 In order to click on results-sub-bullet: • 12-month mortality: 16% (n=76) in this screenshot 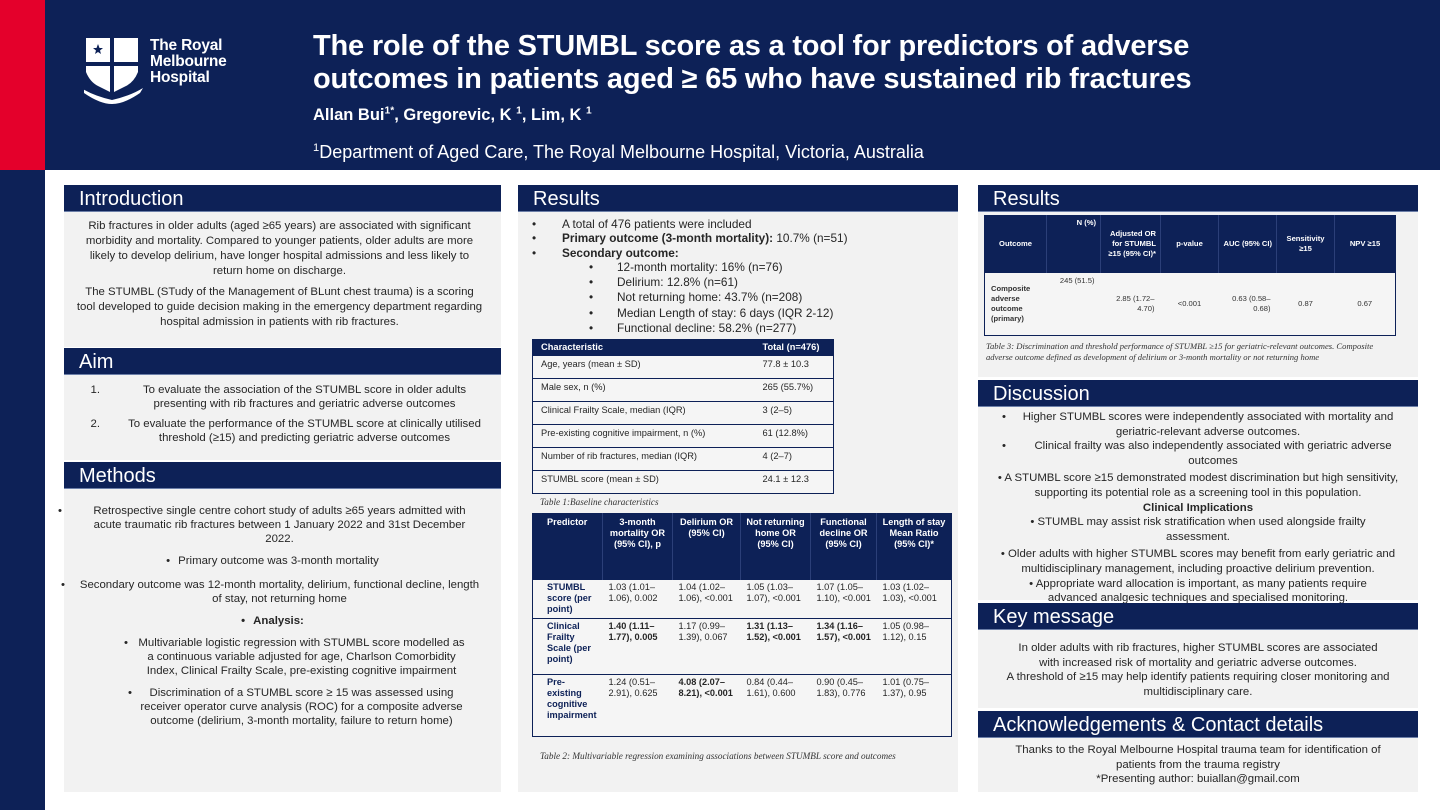, I will do `click(686, 266)`.